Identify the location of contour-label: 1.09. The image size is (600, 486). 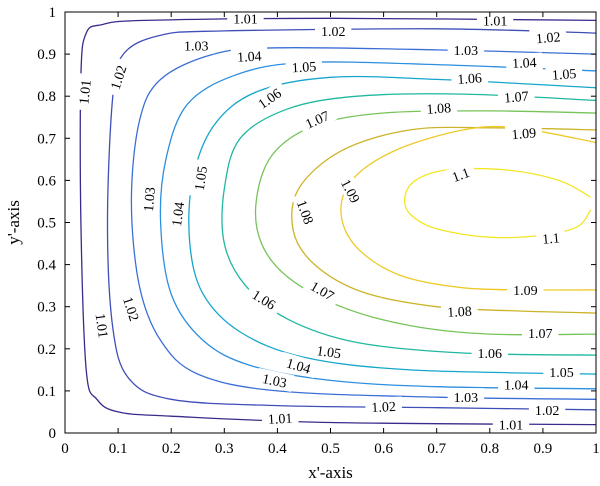
(524, 134).